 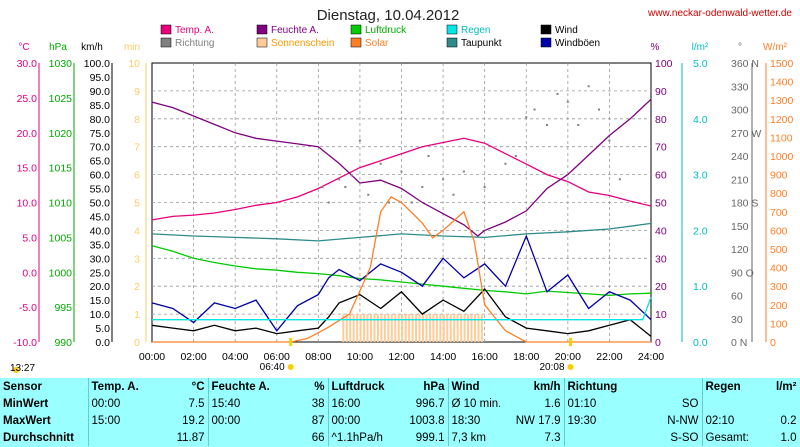 I want to click on series-regen, so click(x=402, y=309).